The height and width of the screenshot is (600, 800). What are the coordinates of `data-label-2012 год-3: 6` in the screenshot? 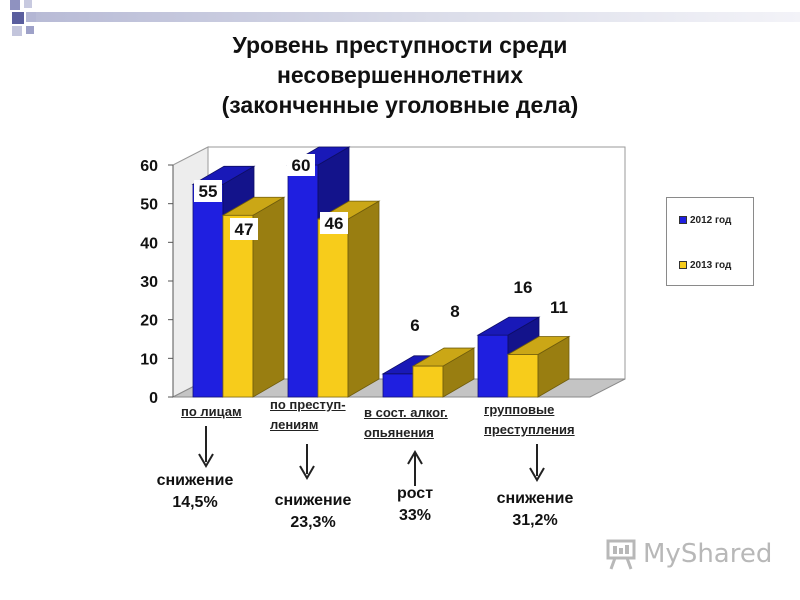 It's located at (414, 325).